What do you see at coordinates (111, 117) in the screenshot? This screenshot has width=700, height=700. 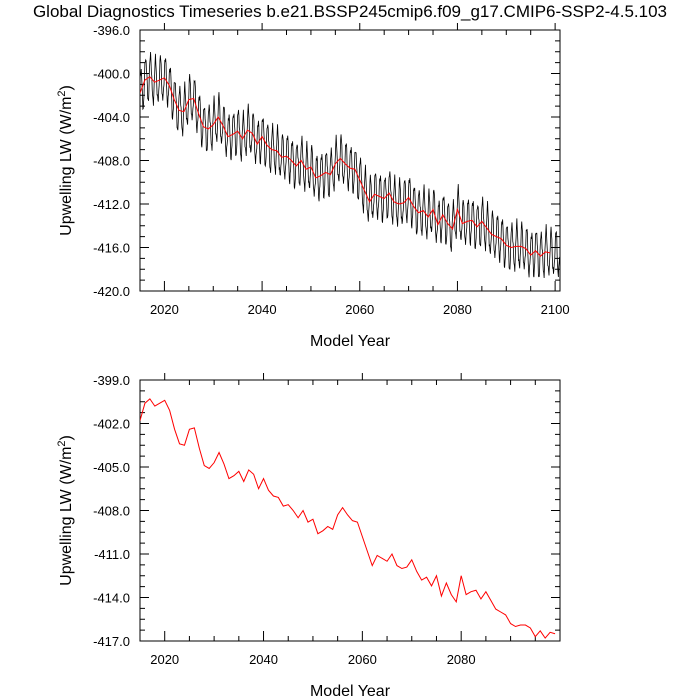 I see `y-tick-label: -404.0` at bounding box center [111, 117].